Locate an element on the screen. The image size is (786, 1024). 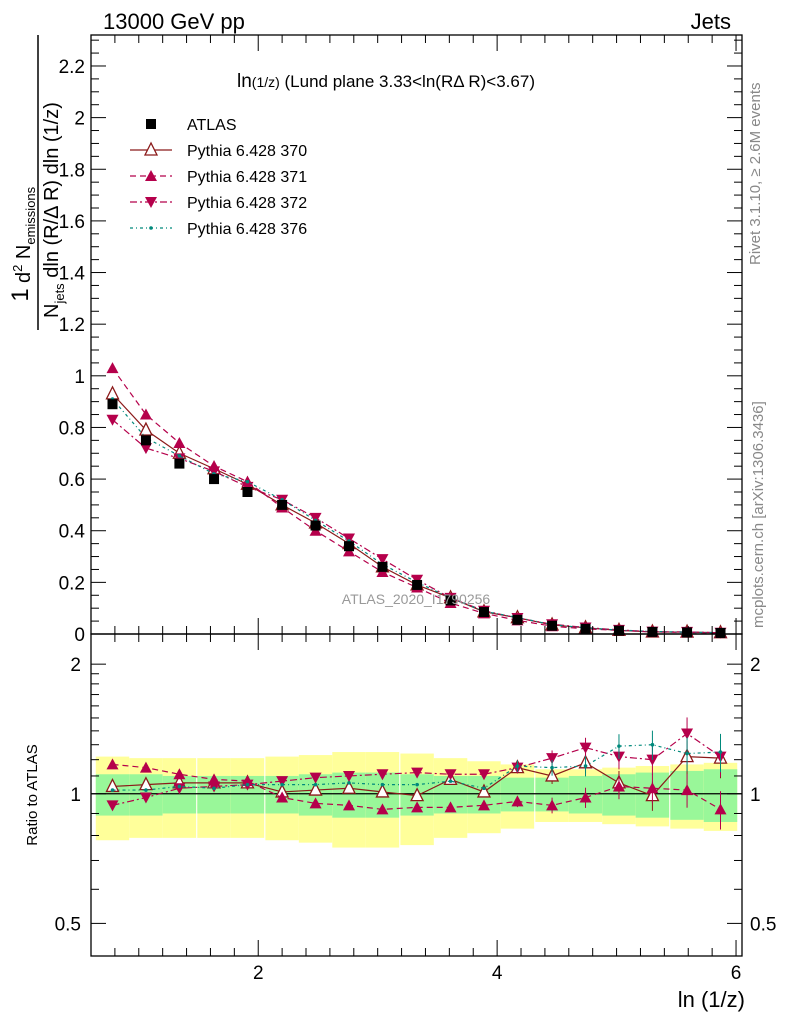
ytitle-numerator: d2 Nemissions is located at coordinates (24, 234).